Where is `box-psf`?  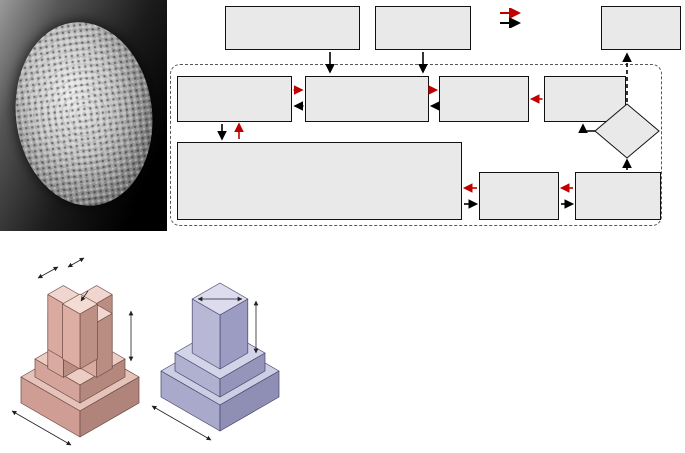 box-psf is located at coordinates (519, 196).